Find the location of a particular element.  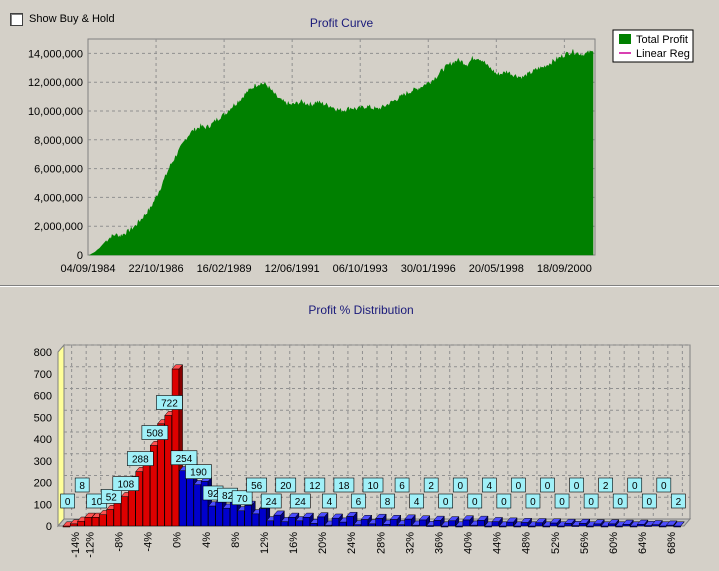

x-tick-label: 06/10/1993 is located at coordinates (360, 269).